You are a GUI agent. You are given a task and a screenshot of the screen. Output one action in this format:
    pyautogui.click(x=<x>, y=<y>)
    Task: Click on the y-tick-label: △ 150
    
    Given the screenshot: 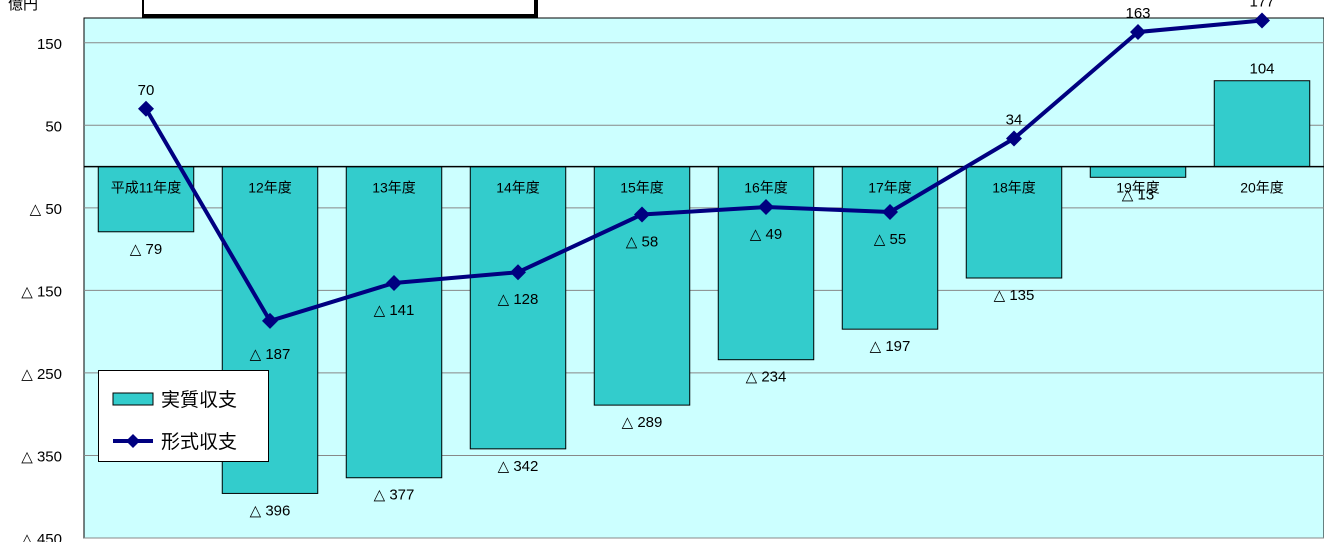 What is the action you would take?
    pyautogui.click(x=41, y=291)
    